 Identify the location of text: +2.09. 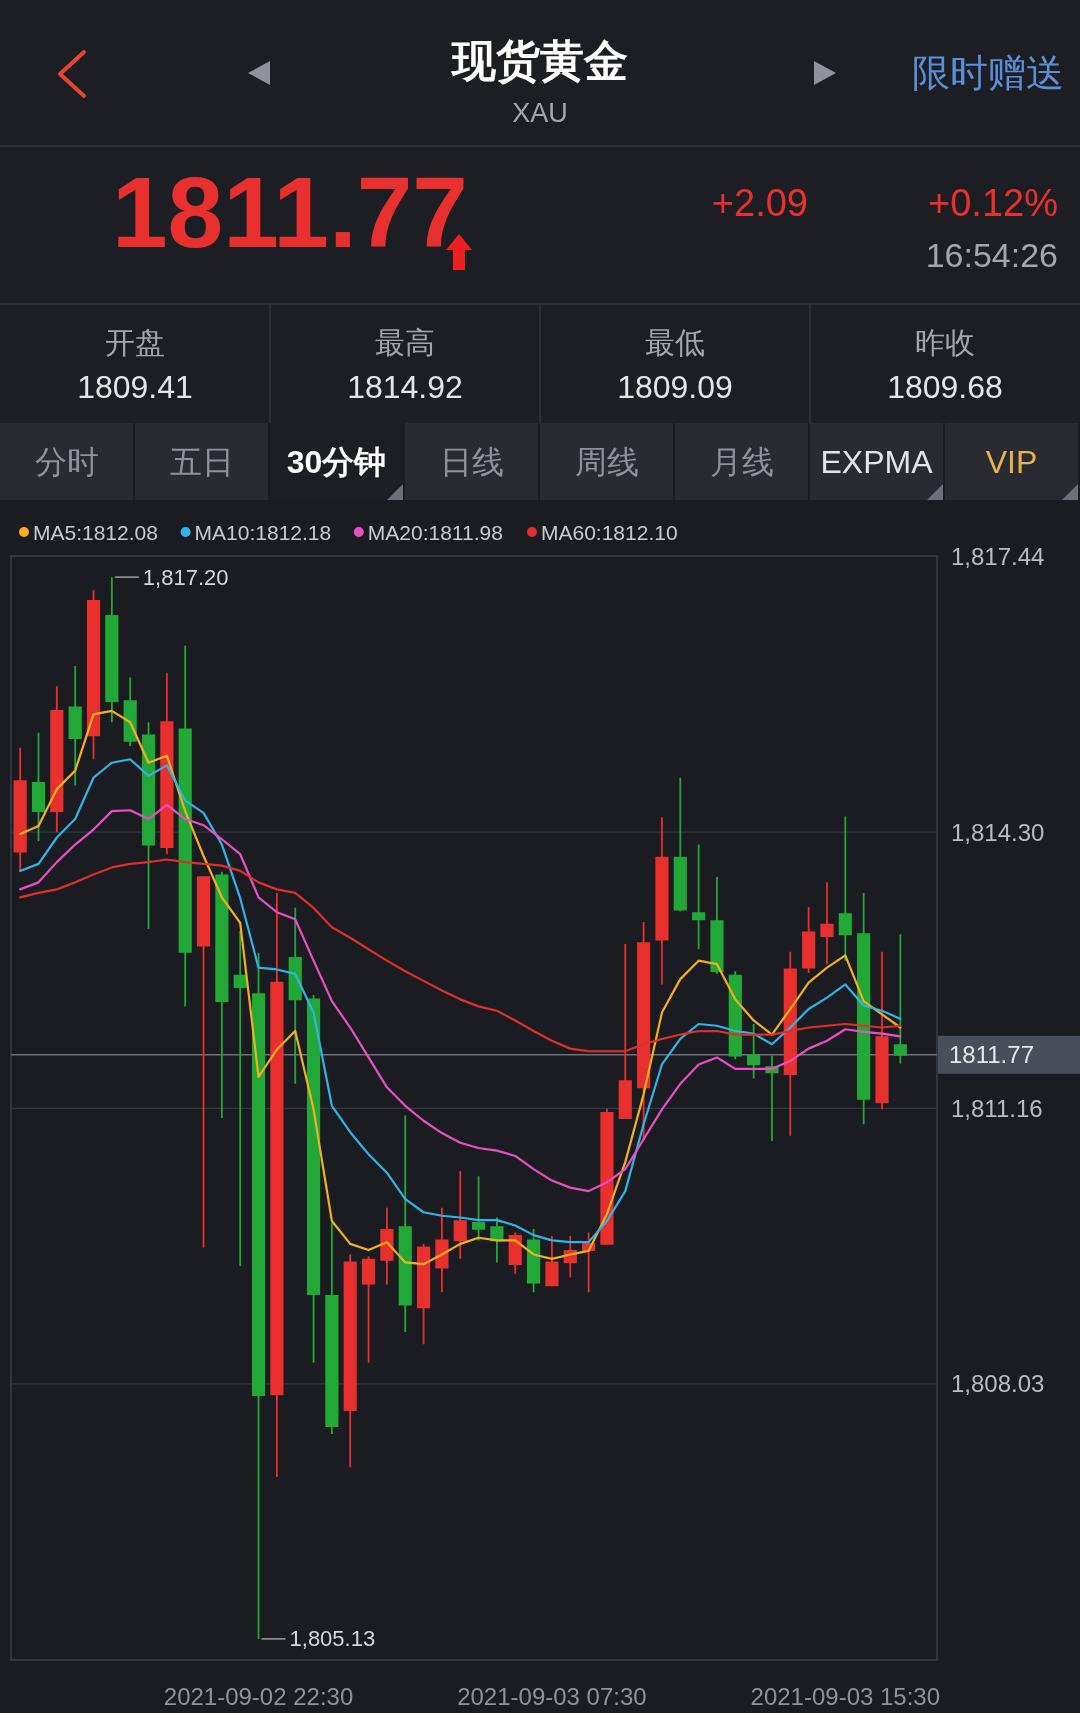
(759, 203).